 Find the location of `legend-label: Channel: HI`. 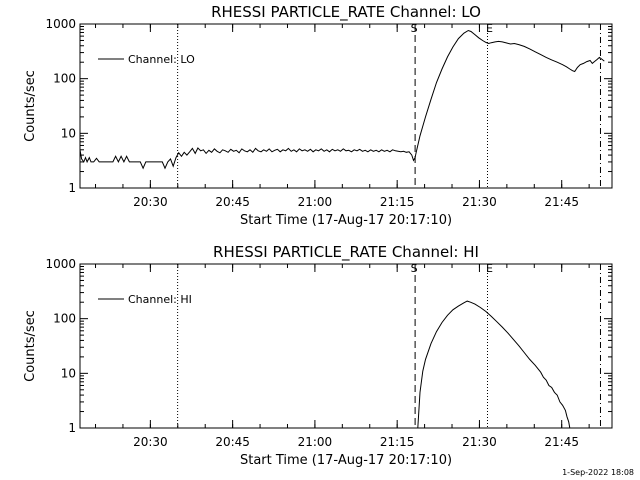

legend-label: Channel: HI is located at coordinates (160, 299).